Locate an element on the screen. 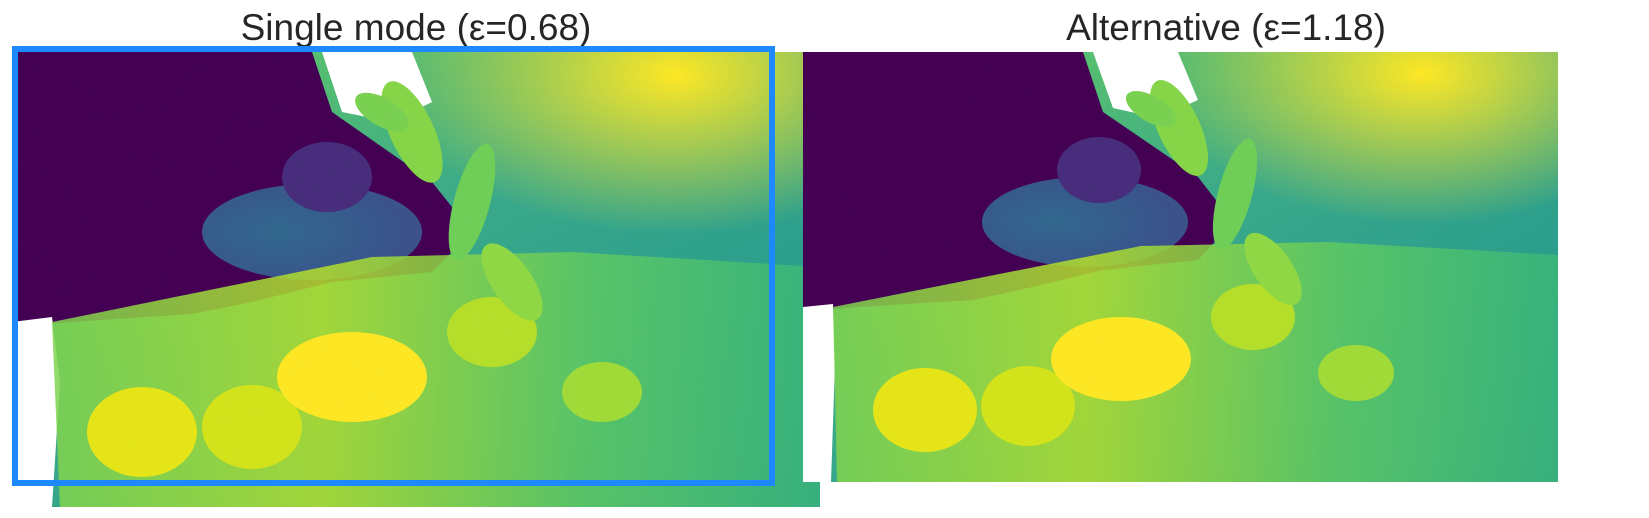 This screenshot has width=1649, height=518. panel-title: Single mode (ε=0.68) is located at coordinates (416, 27).